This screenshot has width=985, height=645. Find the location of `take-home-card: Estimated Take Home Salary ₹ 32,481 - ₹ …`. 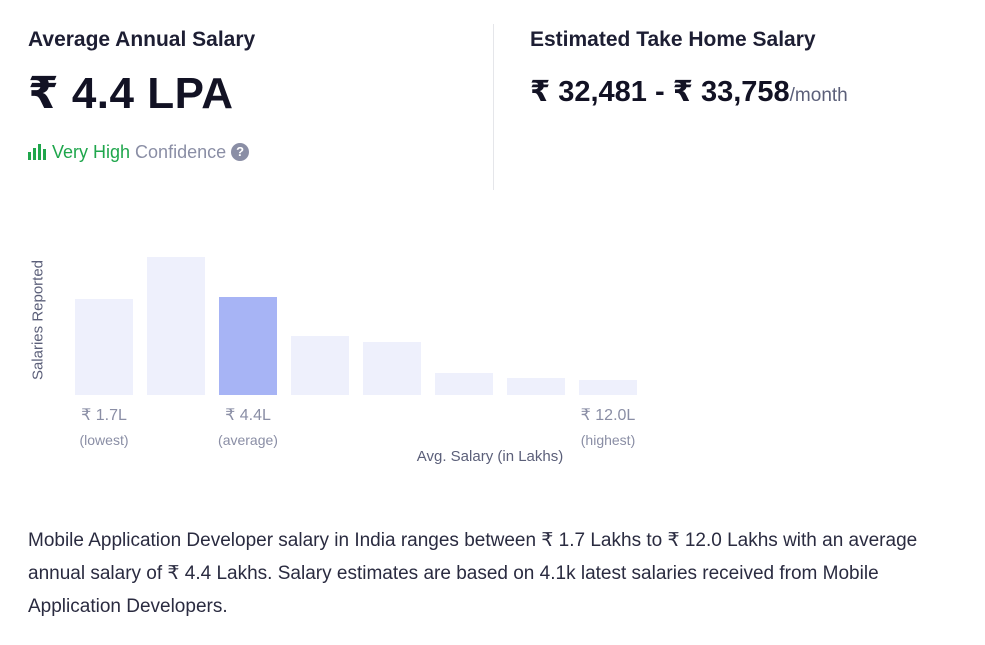

take-home-card: Estimated Take Home Salary ₹ 32,481 - ₹ … is located at coordinates (745, 71).